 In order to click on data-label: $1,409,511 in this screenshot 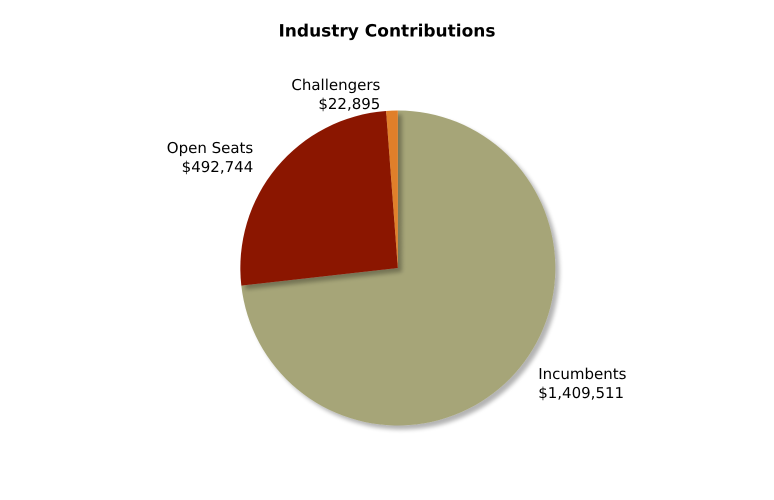, I will do `click(581, 393)`.